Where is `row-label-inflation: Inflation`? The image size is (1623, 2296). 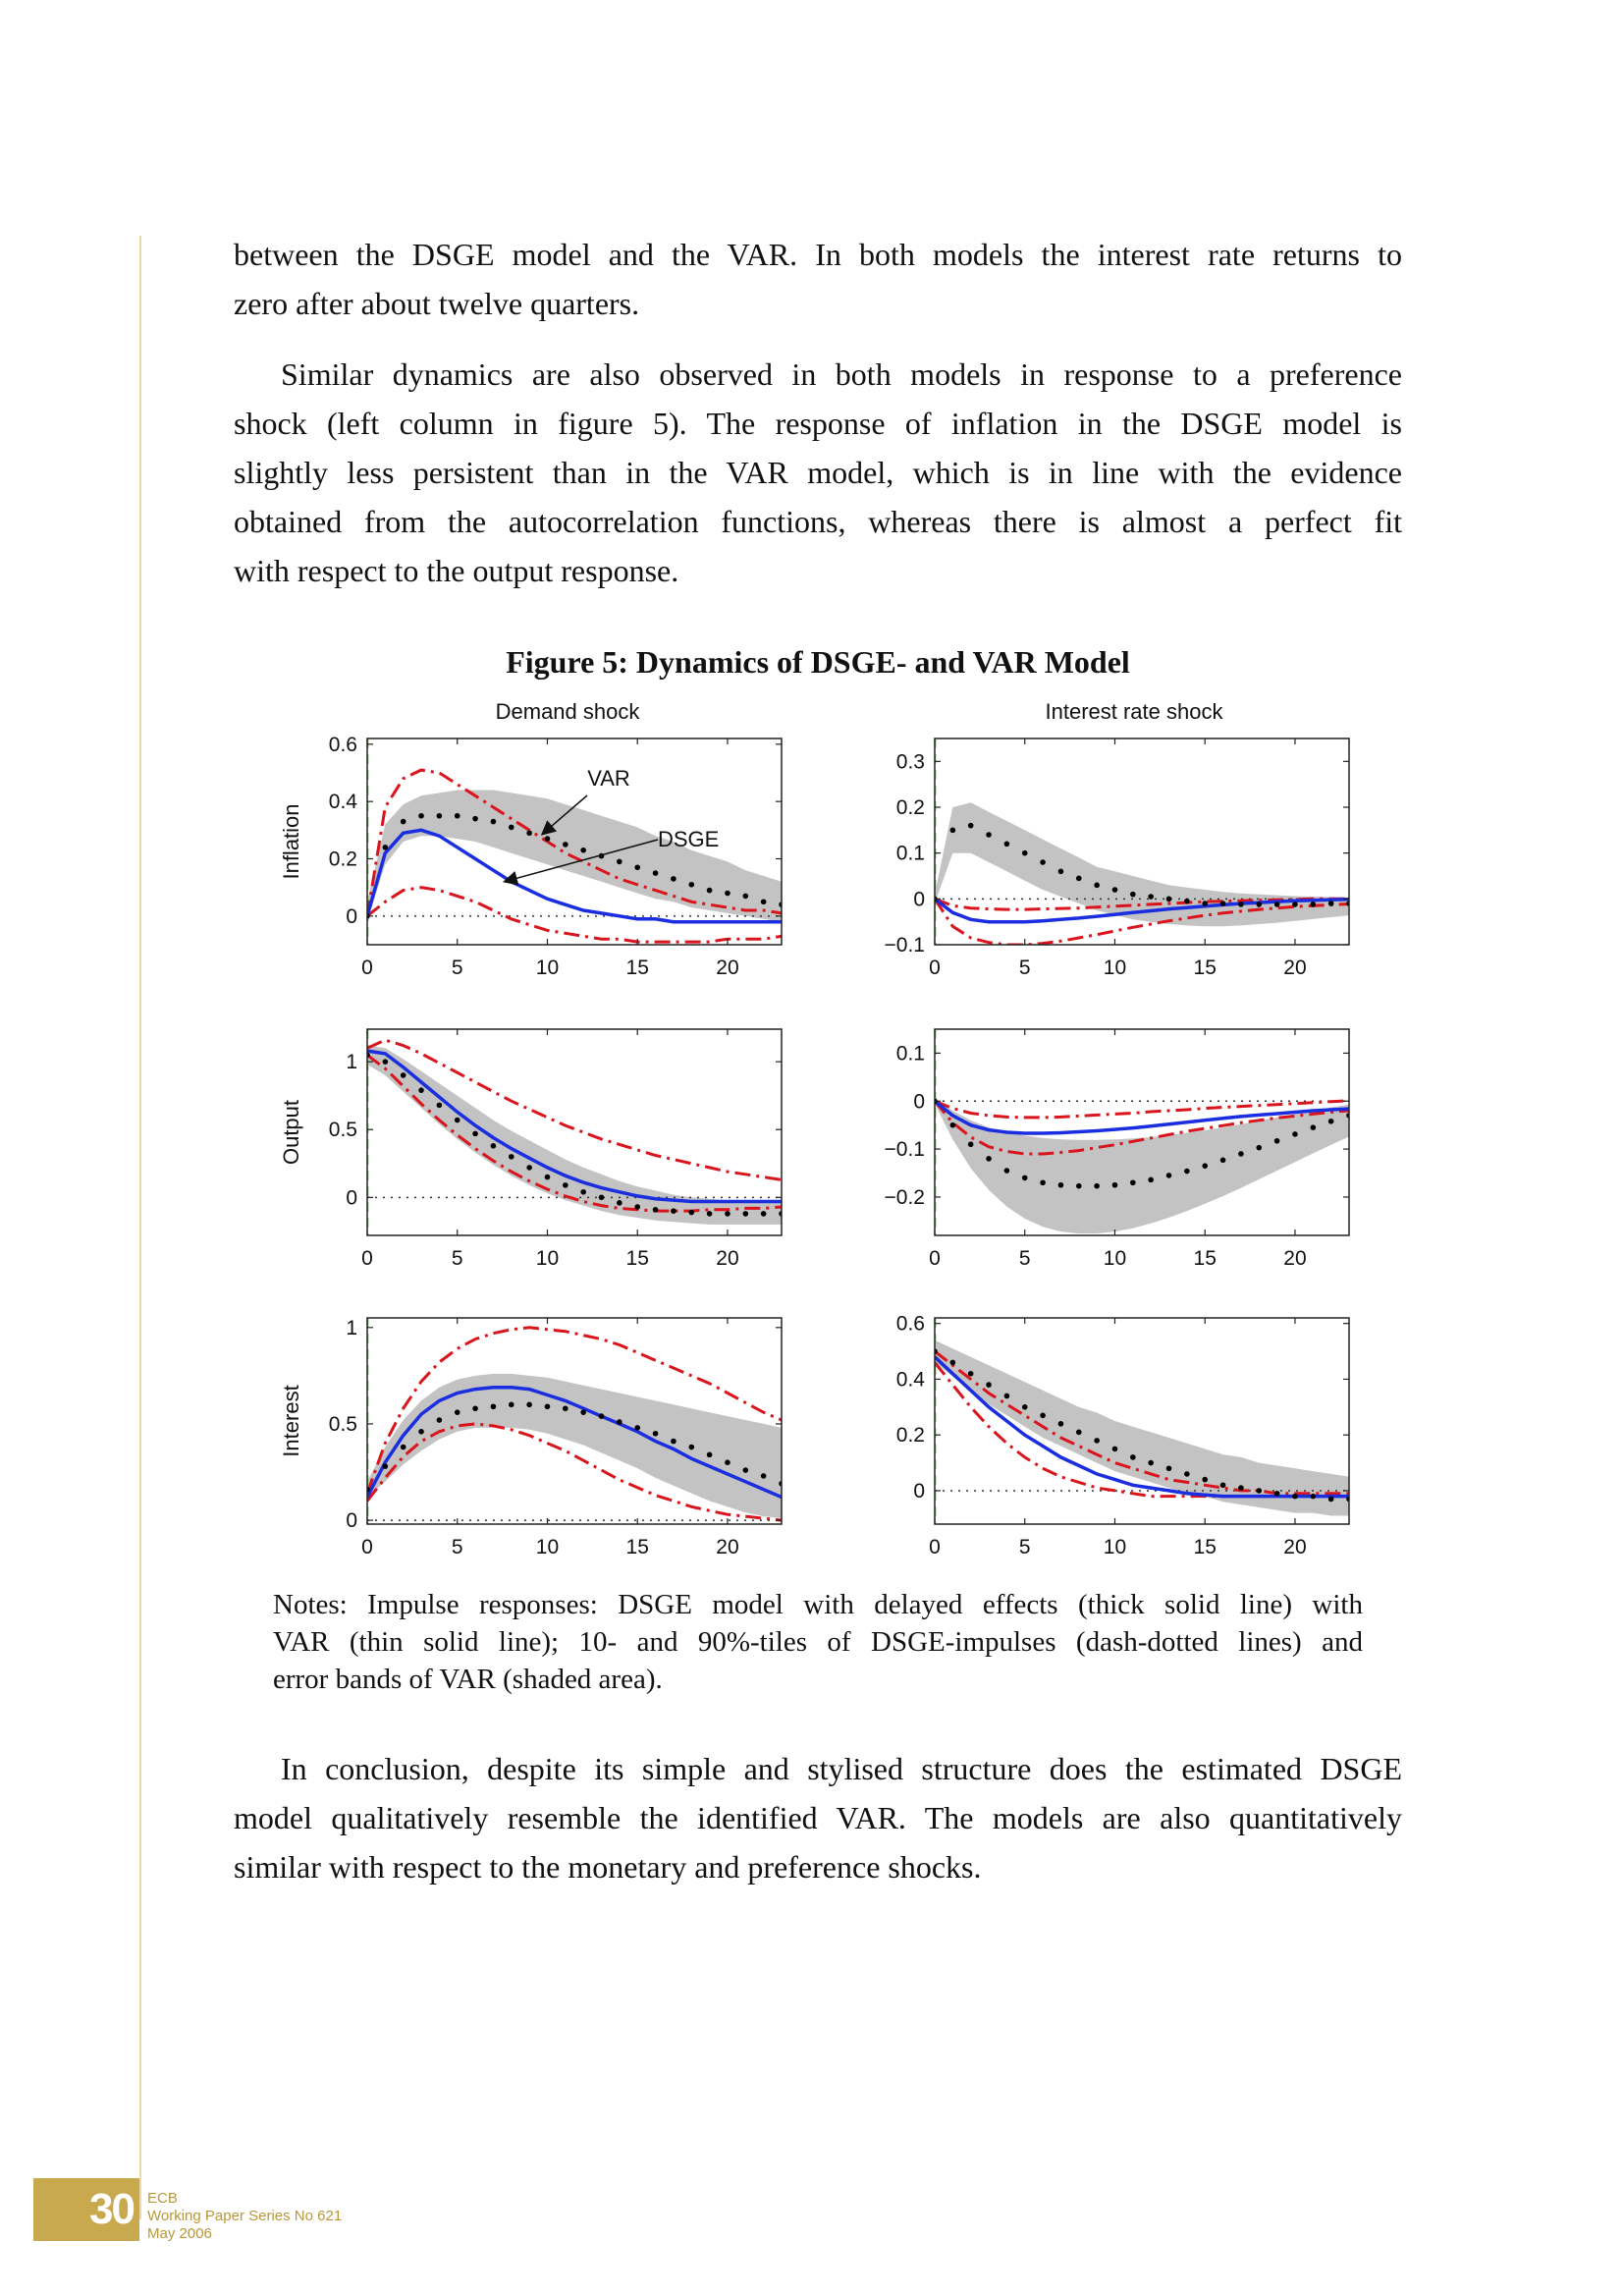 row-label-inflation: Inflation is located at coordinates (291, 841).